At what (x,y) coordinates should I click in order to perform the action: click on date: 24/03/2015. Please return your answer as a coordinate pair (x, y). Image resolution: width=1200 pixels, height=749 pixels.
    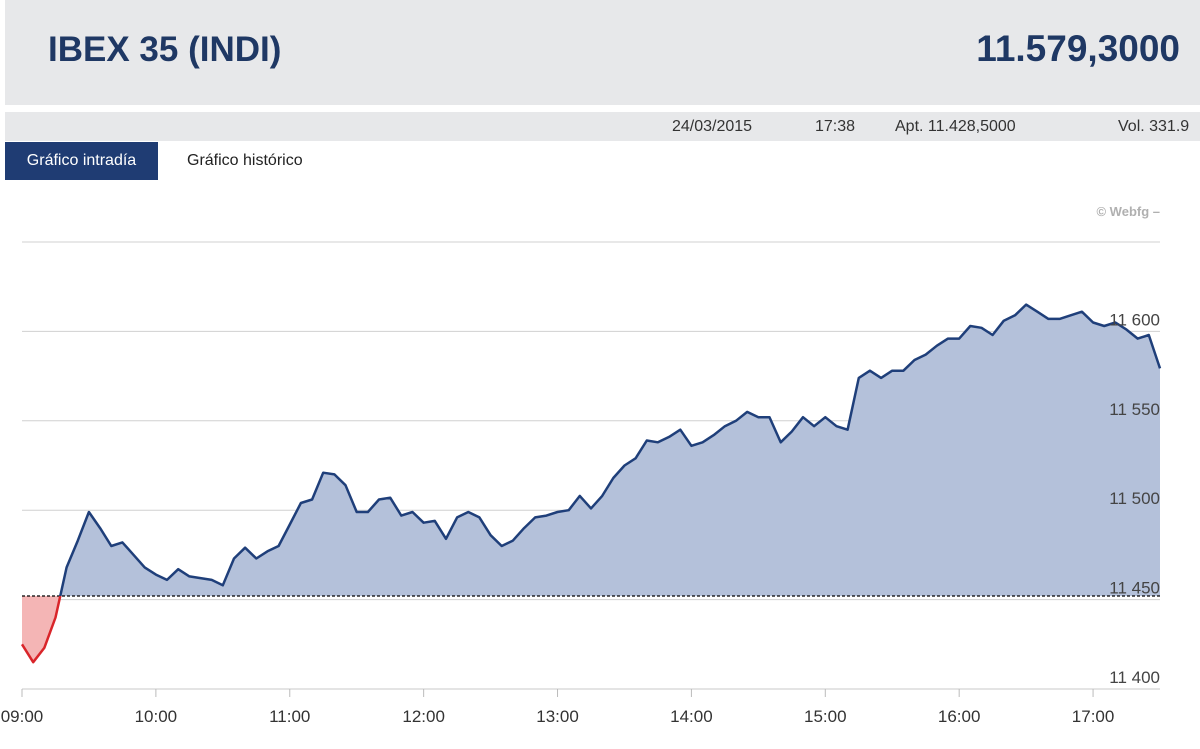
    Looking at the image, I should click on (712, 126).